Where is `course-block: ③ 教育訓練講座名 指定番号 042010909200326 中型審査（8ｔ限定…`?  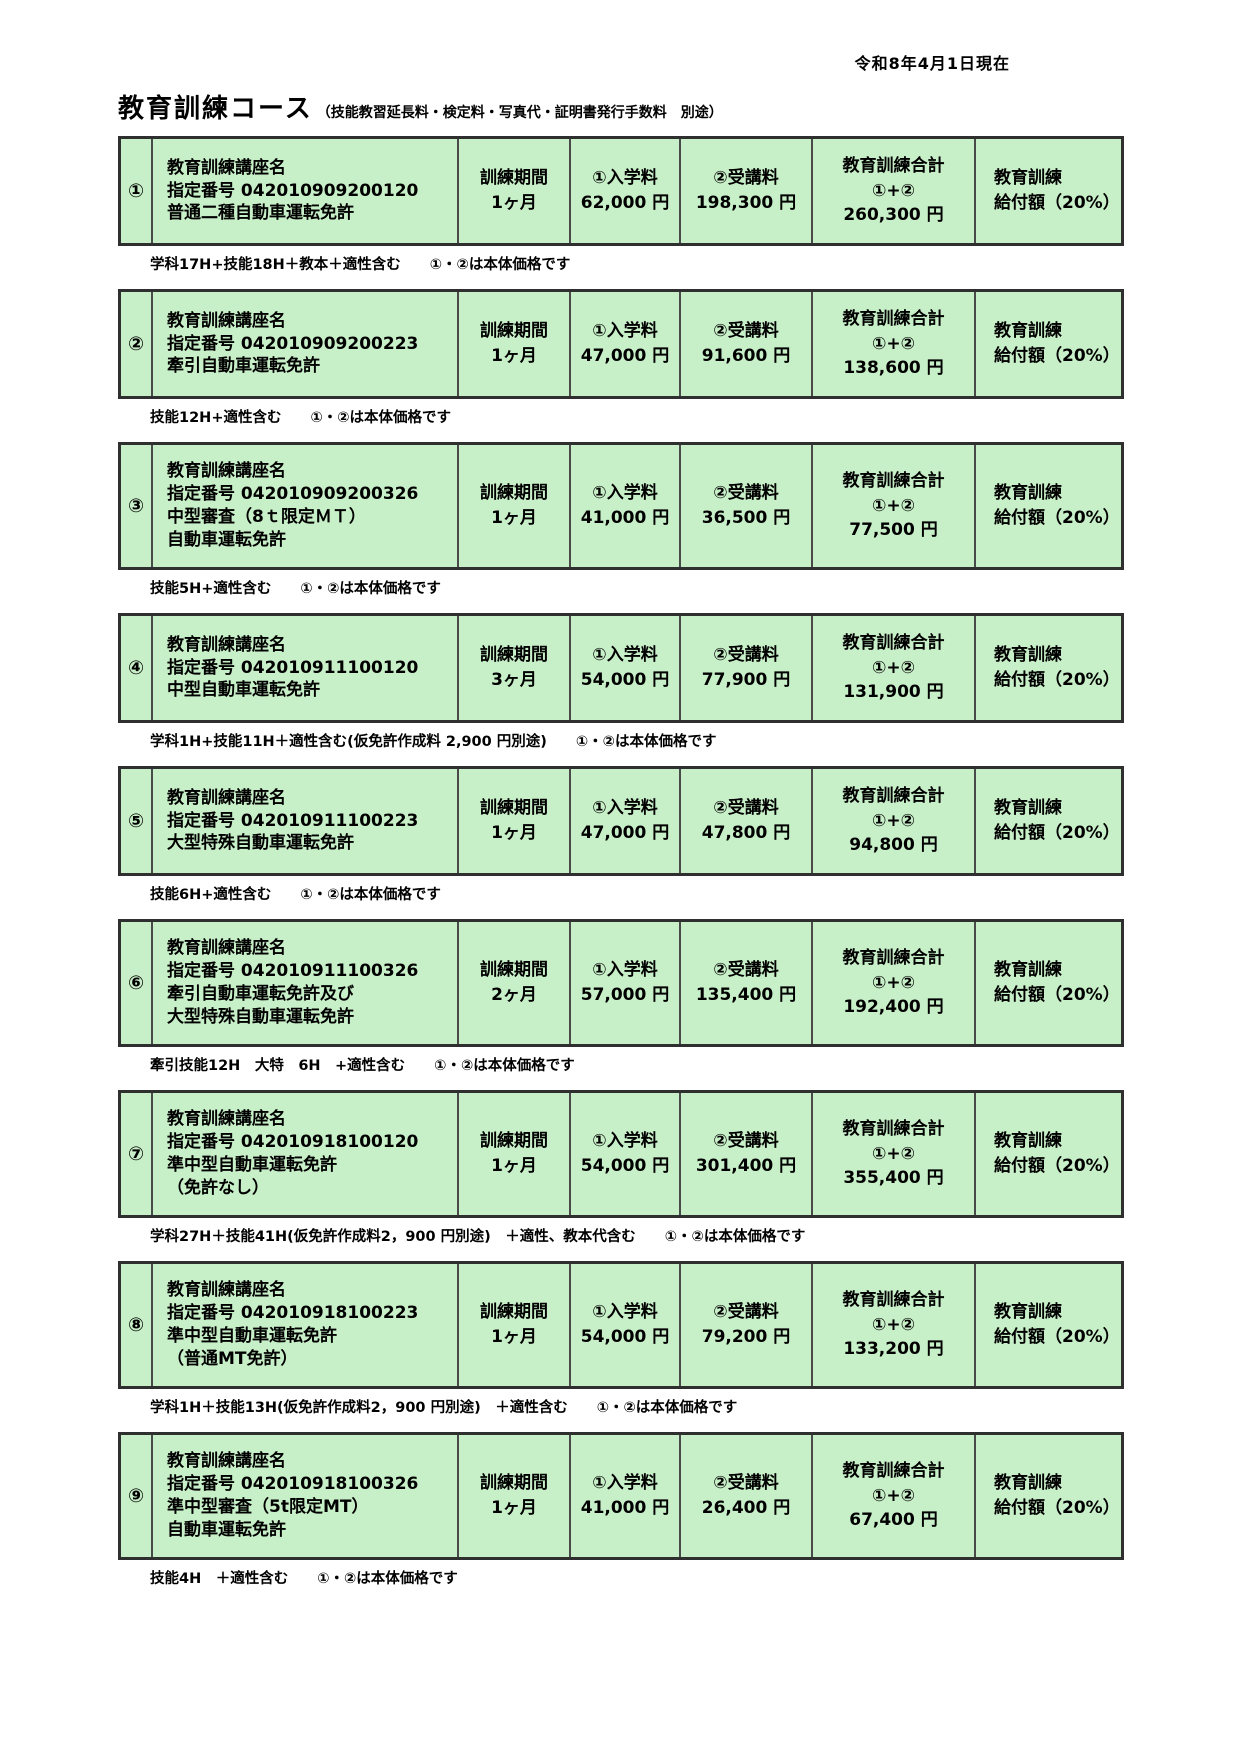
course-block: ③ 教育訓練講座名 指定番号 042010909200326 中型審査（8ｔ限定… is located at coordinates (621, 520).